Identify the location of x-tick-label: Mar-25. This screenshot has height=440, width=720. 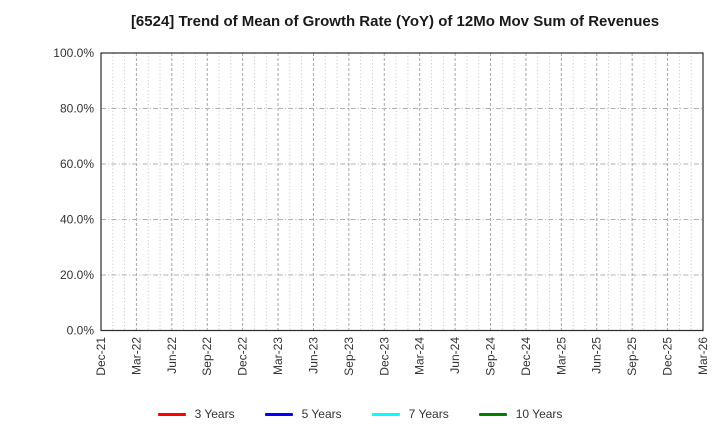
(561, 356).